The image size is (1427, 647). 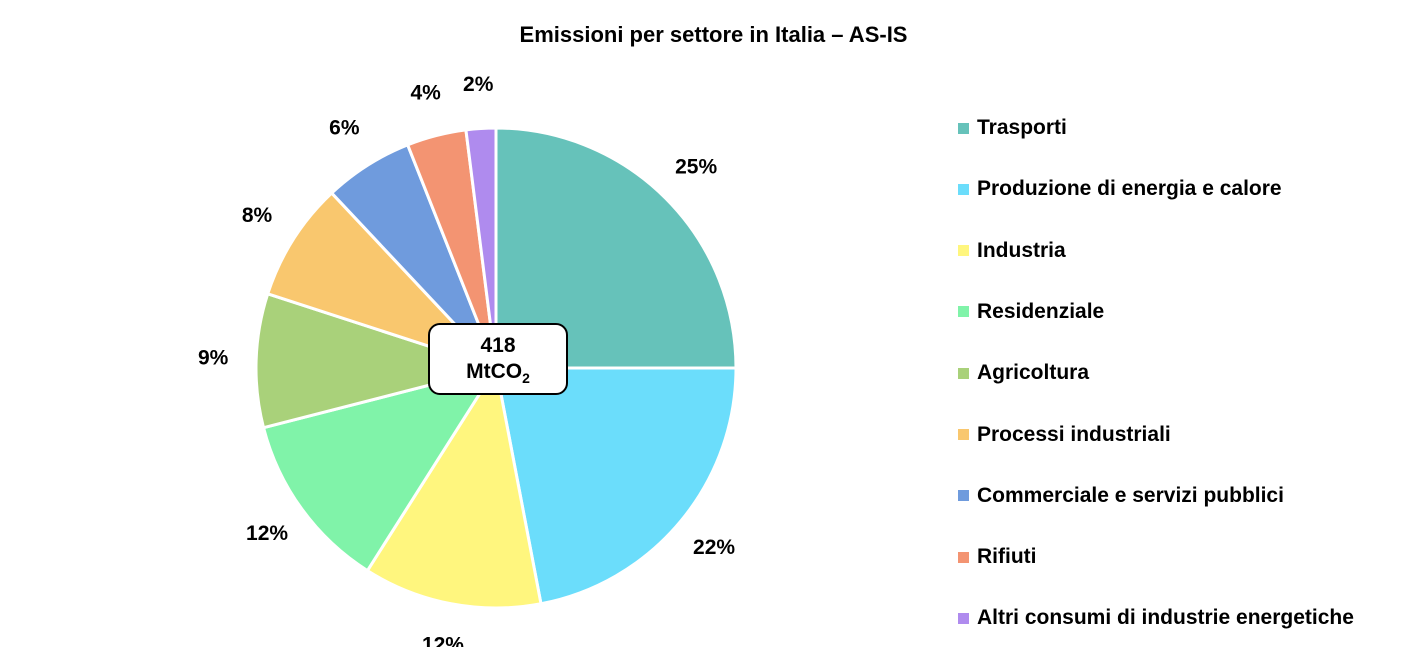 I want to click on legend-item: Commerciale e servizi pubblici, so click(x=1121, y=496).